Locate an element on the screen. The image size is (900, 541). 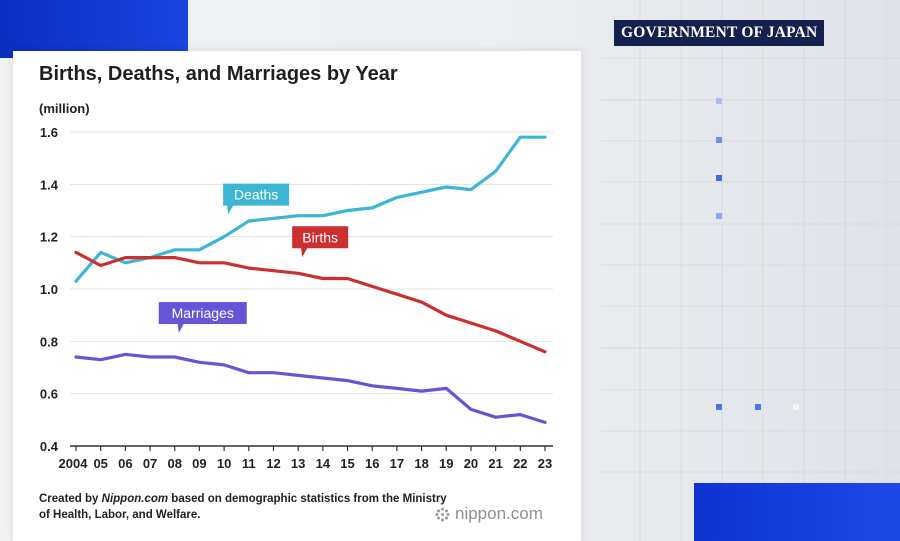
series-line-marriages is located at coordinates (310, 388).